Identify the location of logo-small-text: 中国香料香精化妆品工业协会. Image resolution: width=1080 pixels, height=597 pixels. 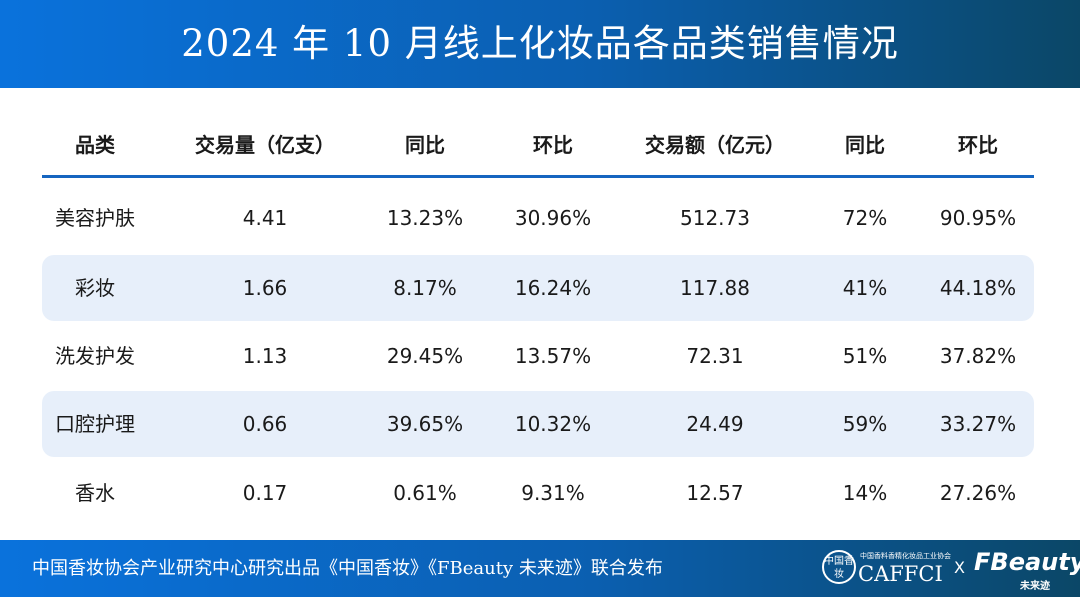
(905, 556).